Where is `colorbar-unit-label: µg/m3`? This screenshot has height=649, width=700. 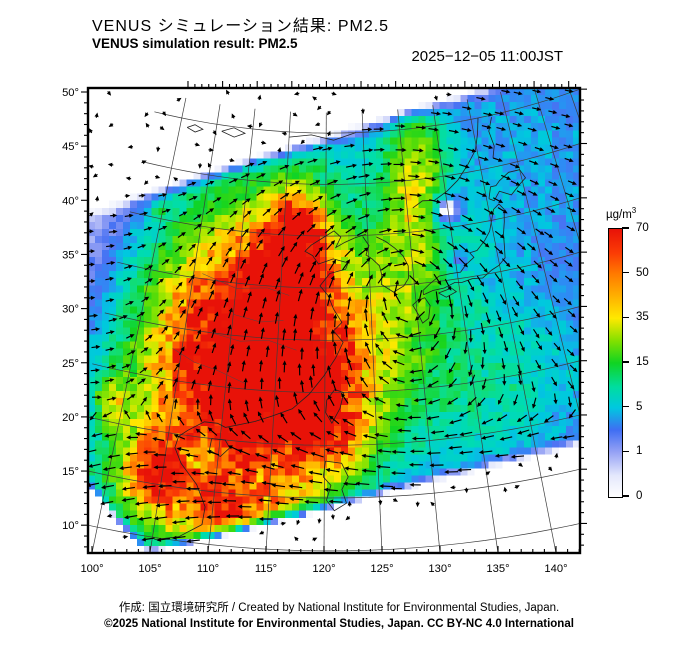 colorbar-unit-label: µg/m3 is located at coordinates (621, 213).